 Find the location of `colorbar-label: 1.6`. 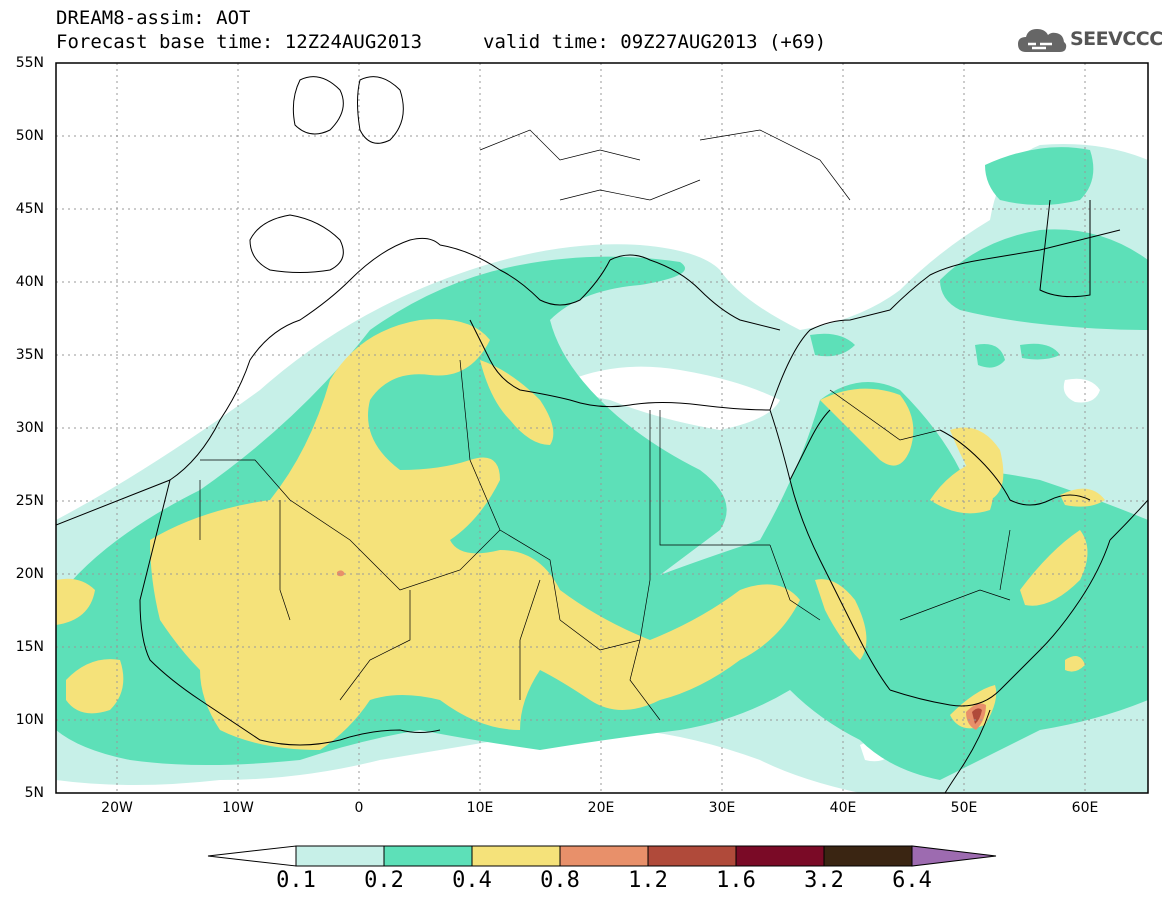

colorbar-label: 1.6 is located at coordinates (736, 880).